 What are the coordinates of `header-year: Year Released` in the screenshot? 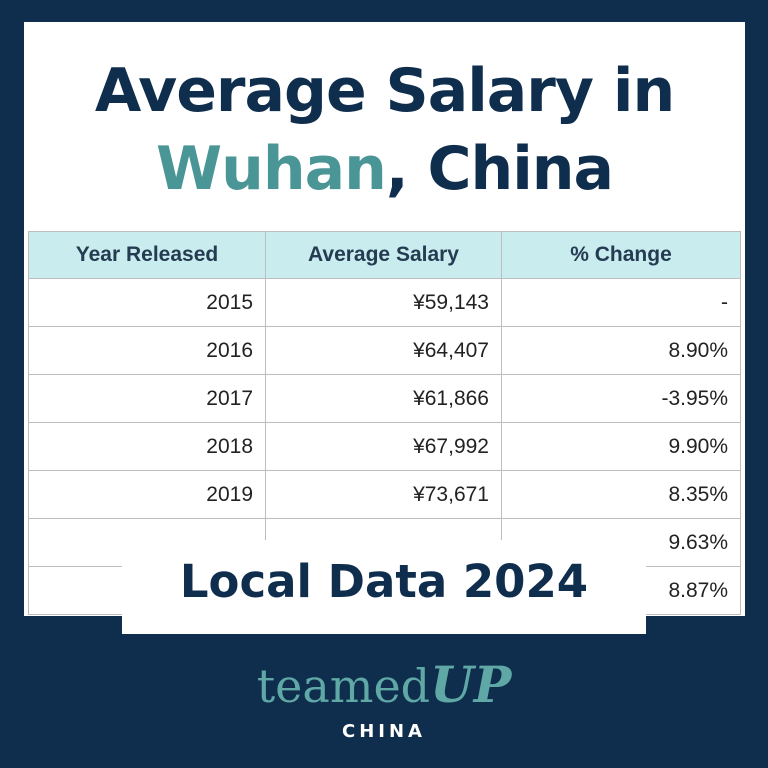 It's located at (147, 255).